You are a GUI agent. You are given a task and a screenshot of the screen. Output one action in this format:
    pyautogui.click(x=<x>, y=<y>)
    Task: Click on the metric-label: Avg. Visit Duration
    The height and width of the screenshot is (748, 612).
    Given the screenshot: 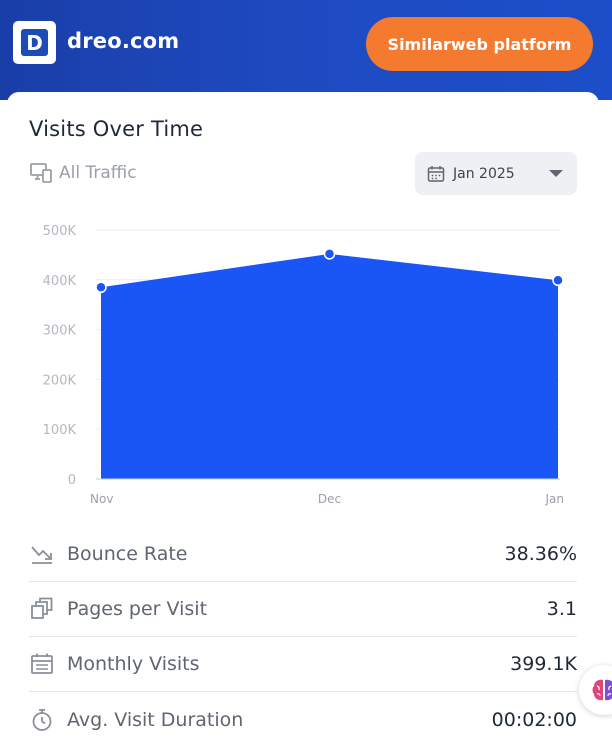 What is the action you would take?
    pyautogui.click(x=155, y=719)
    